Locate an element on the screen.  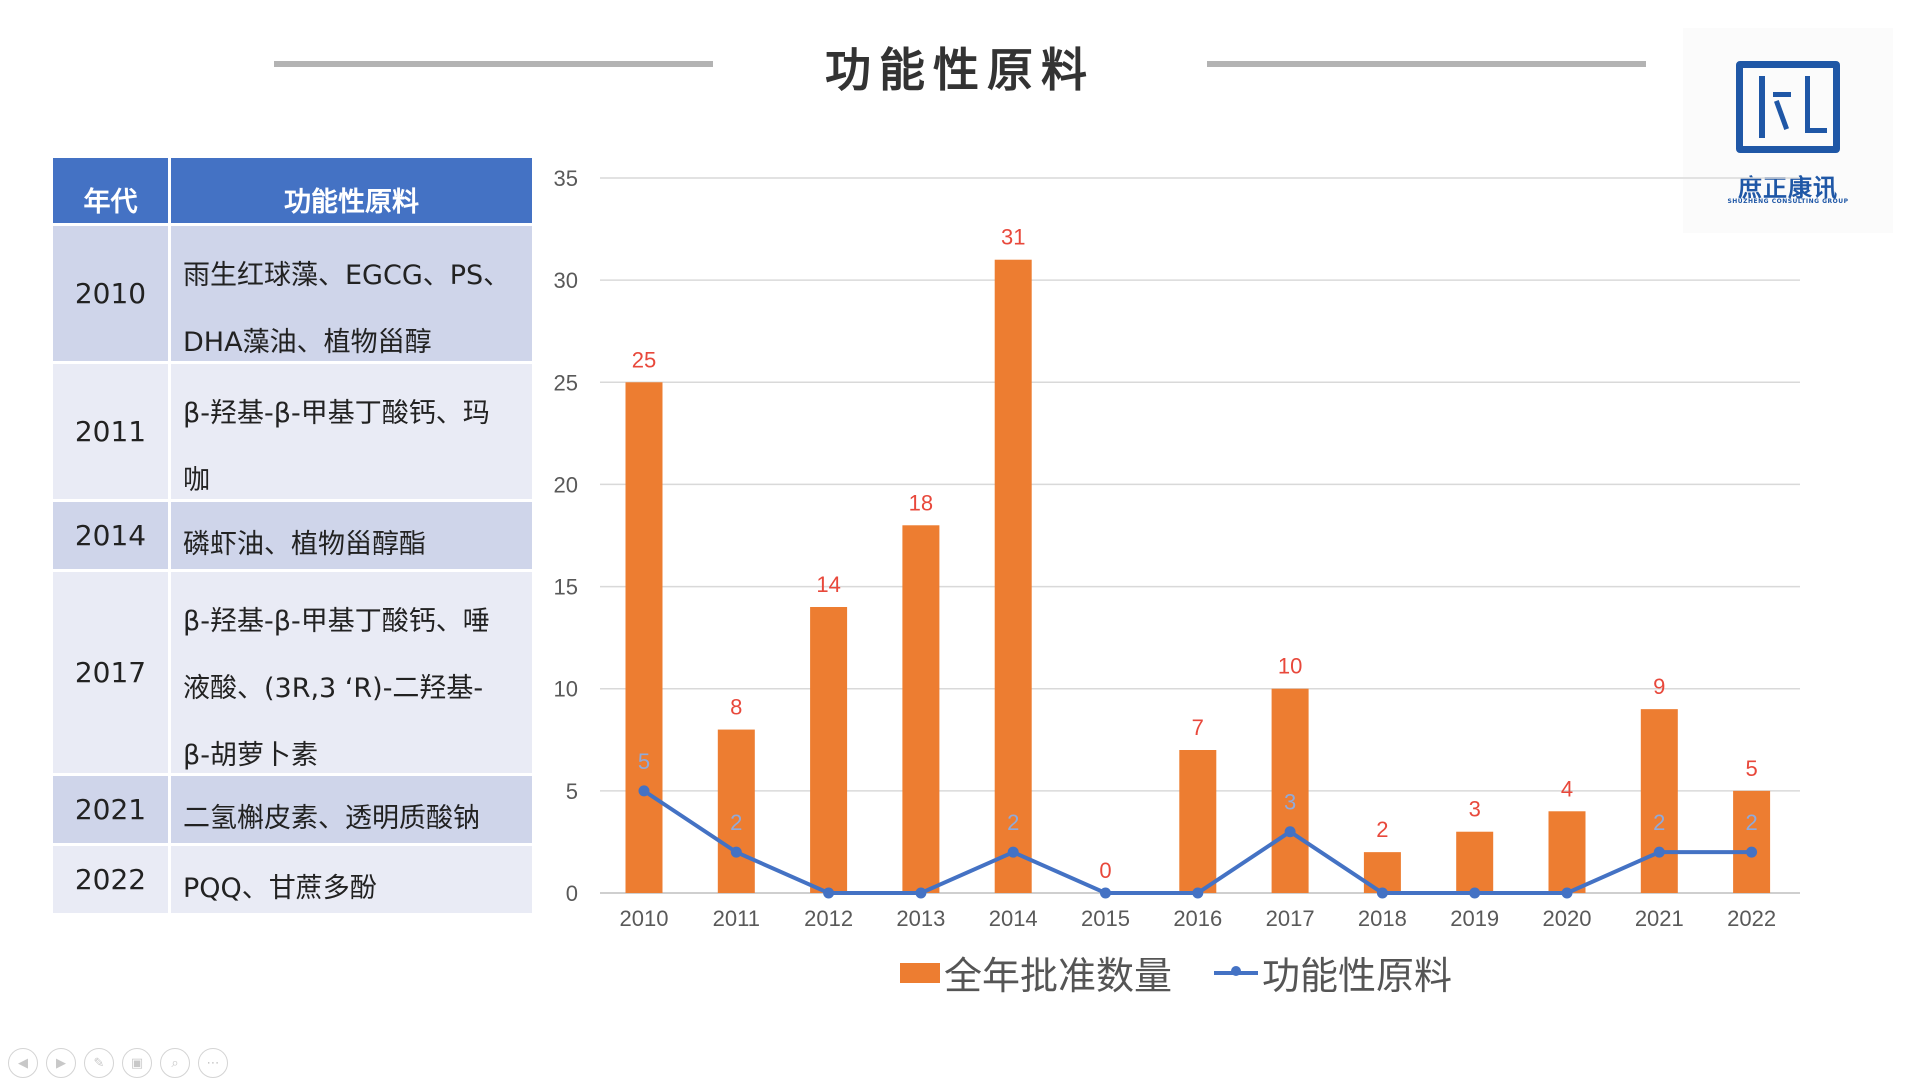
row-materials: 雨生红球藻、EGCG、PS、 DHA藻油、植物甾醇 is located at coordinates (351, 293).